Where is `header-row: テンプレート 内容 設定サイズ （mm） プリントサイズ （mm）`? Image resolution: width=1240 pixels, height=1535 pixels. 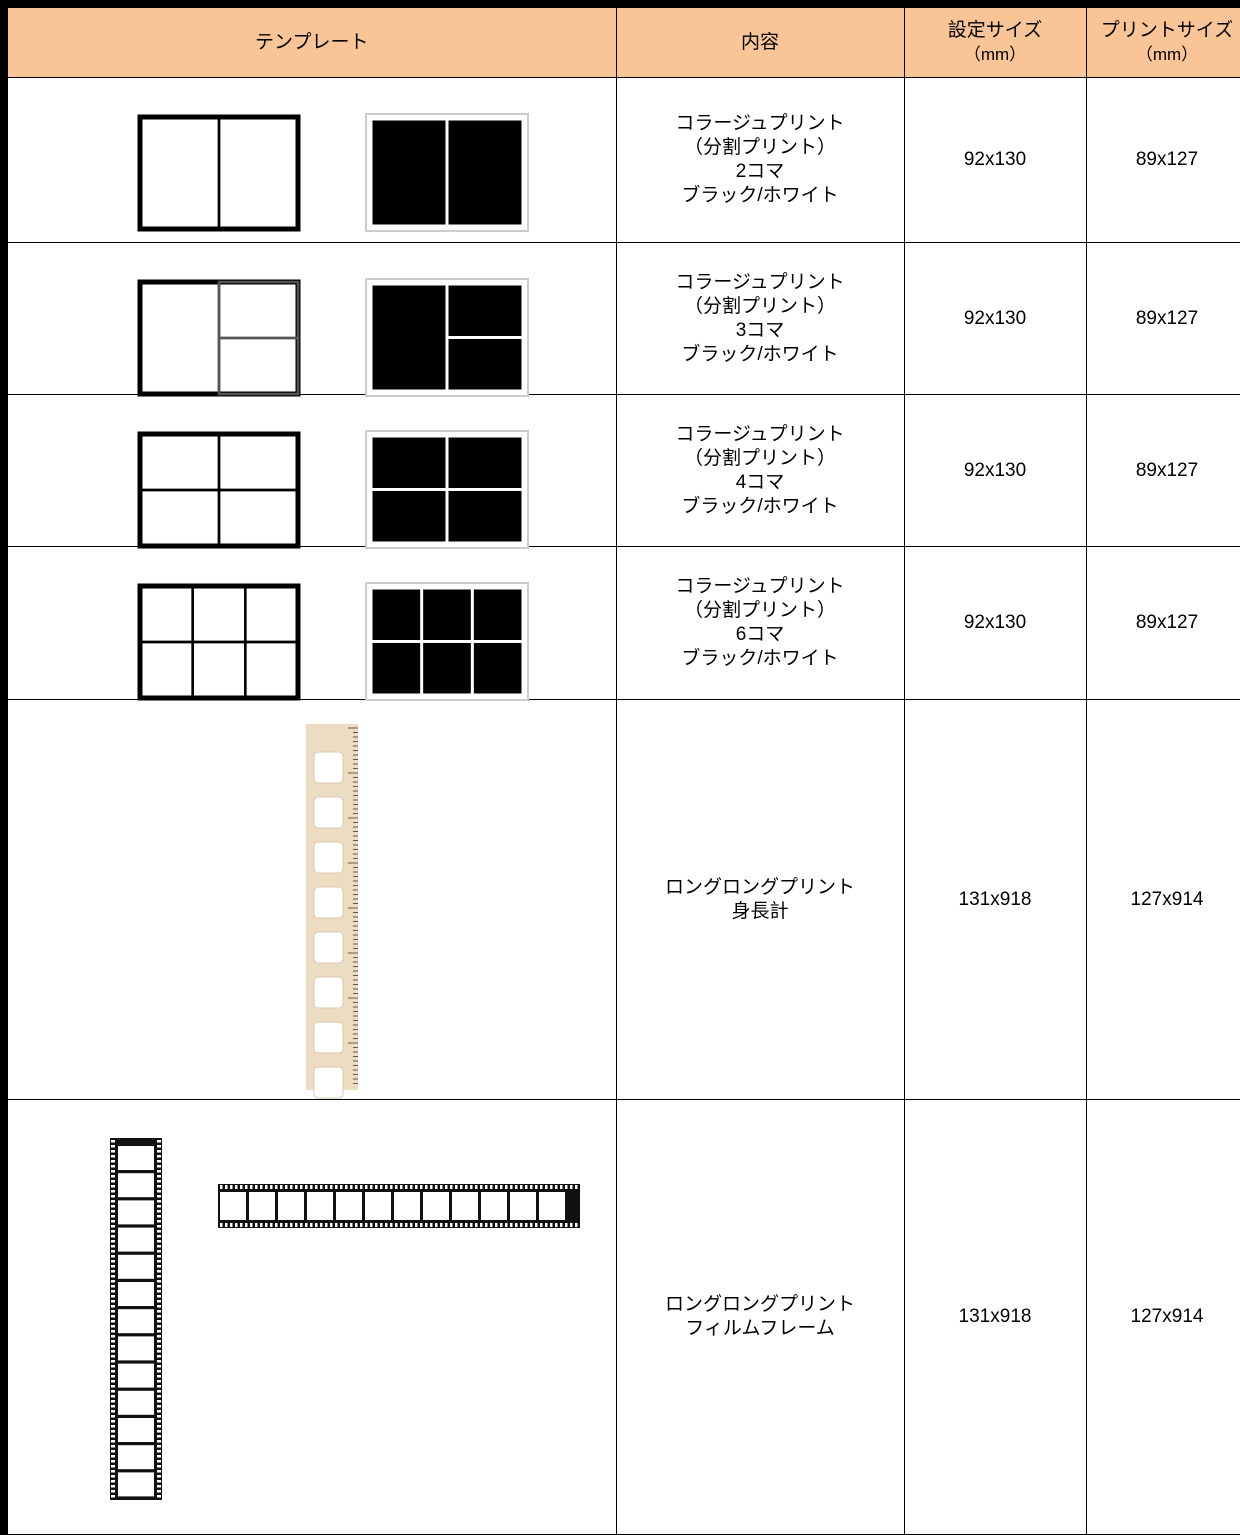 header-row: テンプレート 内容 設定サイズ （mm） プリントサイズ （mm） is located at coordinates (621, 40).